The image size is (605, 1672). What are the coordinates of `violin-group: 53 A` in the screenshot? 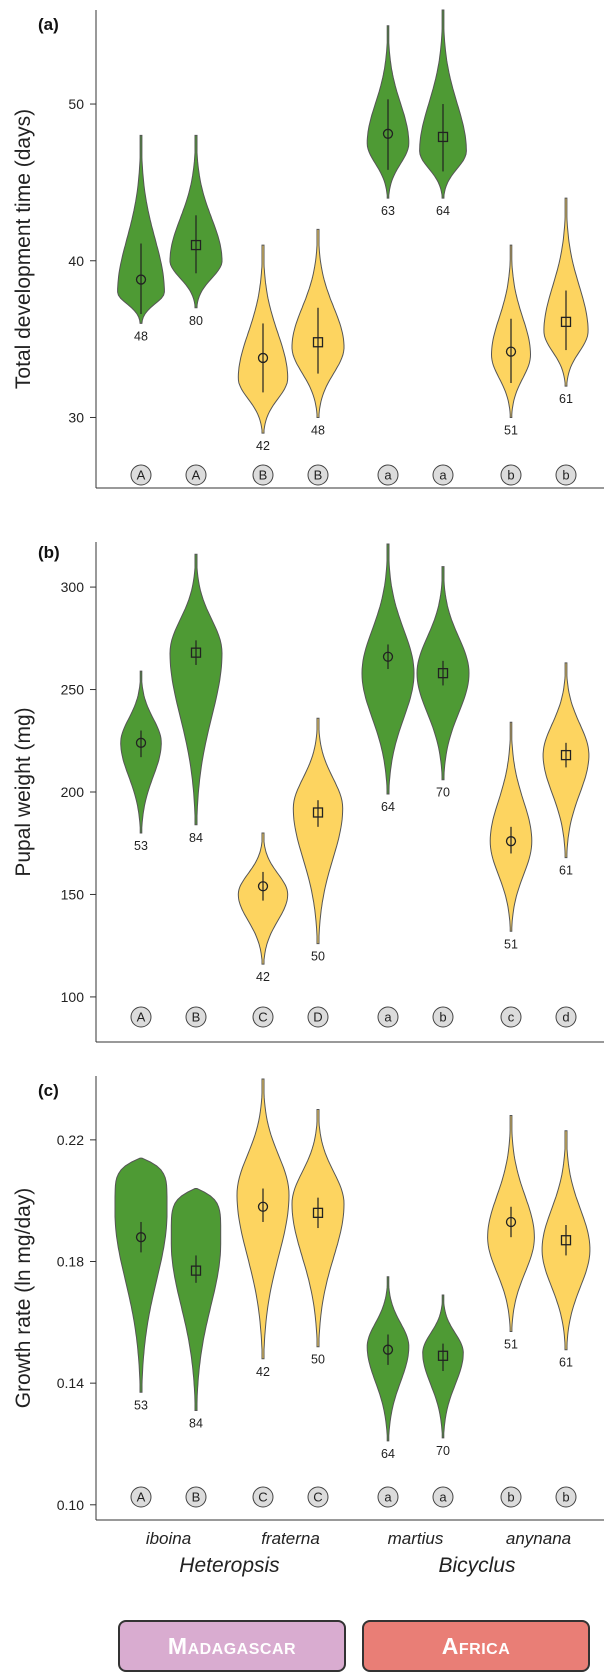 It's located at (141, 1332).